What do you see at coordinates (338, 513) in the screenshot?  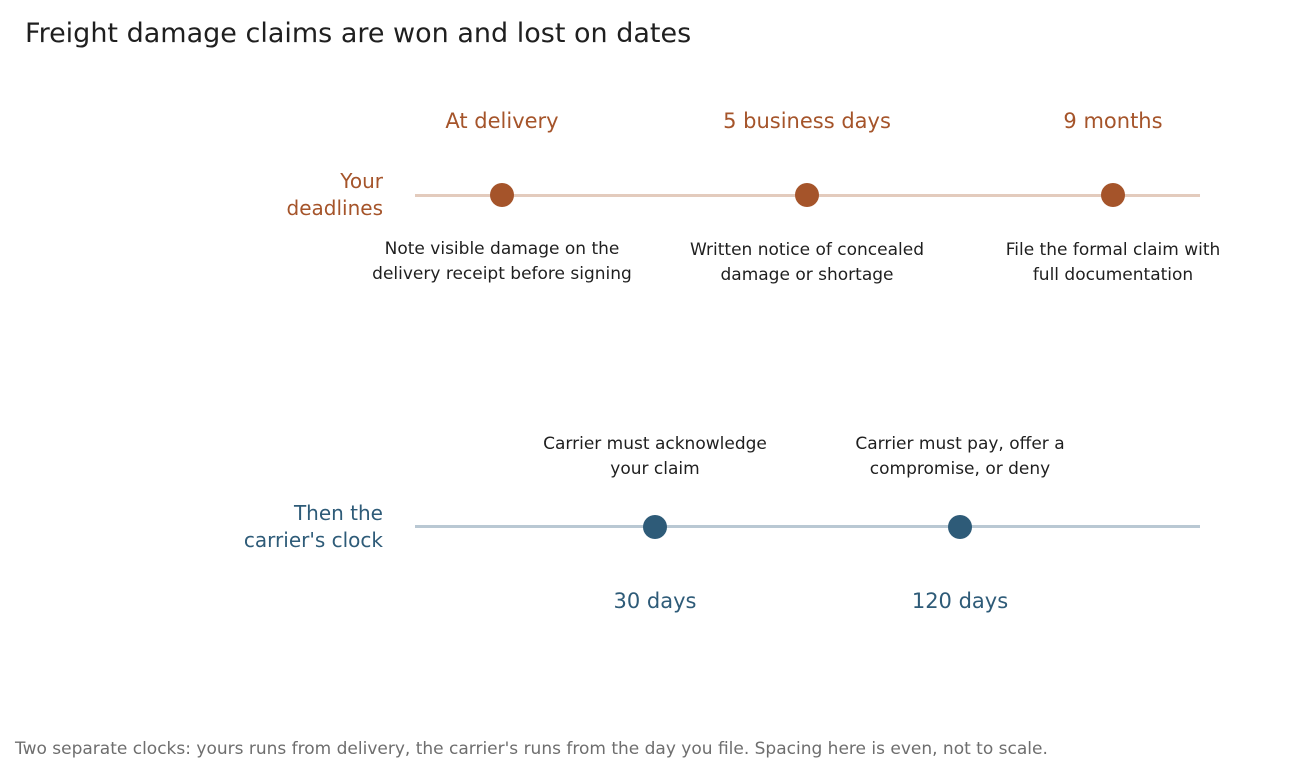 I see `row-label-line: Then the` at bounding box center [338, 513].